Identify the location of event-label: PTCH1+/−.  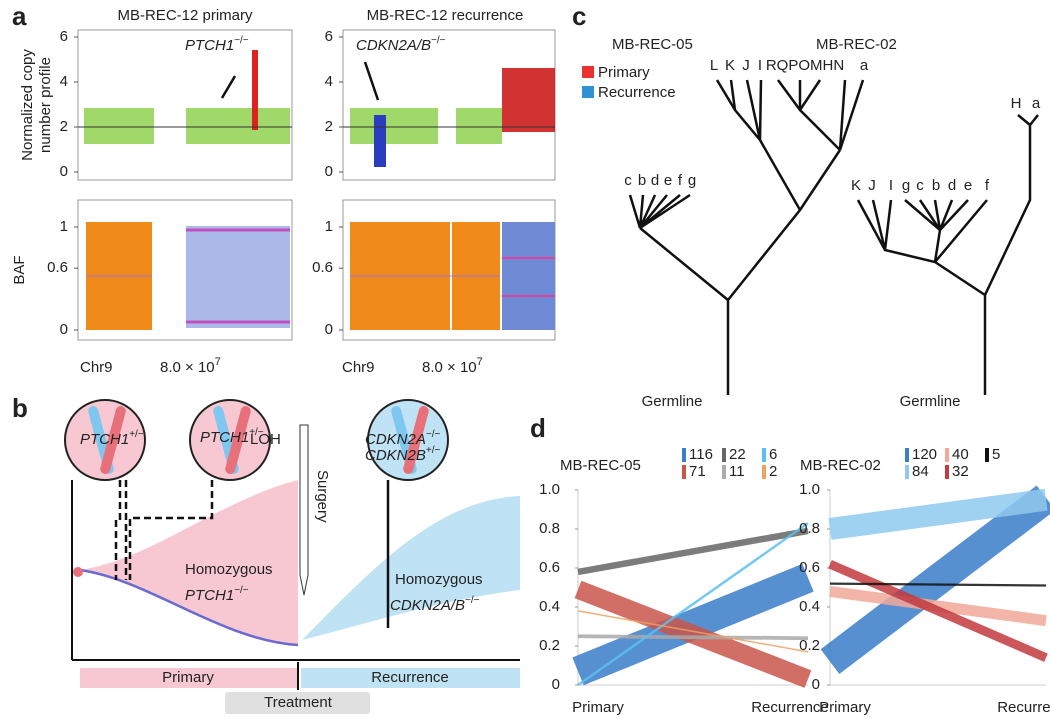
(232, 436).